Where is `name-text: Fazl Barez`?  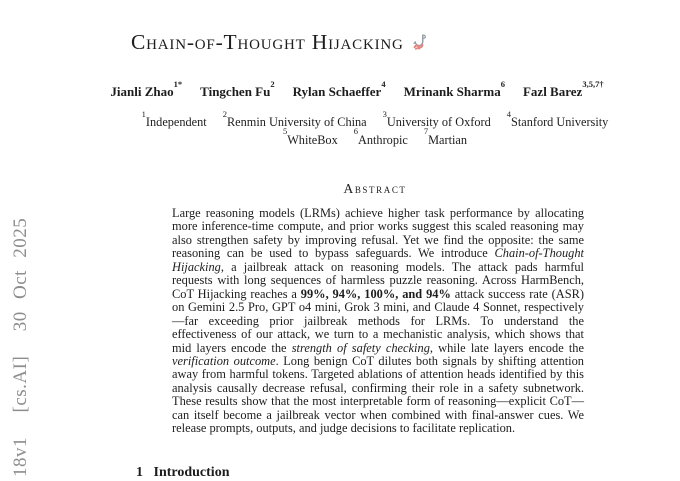 name-text: Fazl Barez is located at coordinates (552, 92).